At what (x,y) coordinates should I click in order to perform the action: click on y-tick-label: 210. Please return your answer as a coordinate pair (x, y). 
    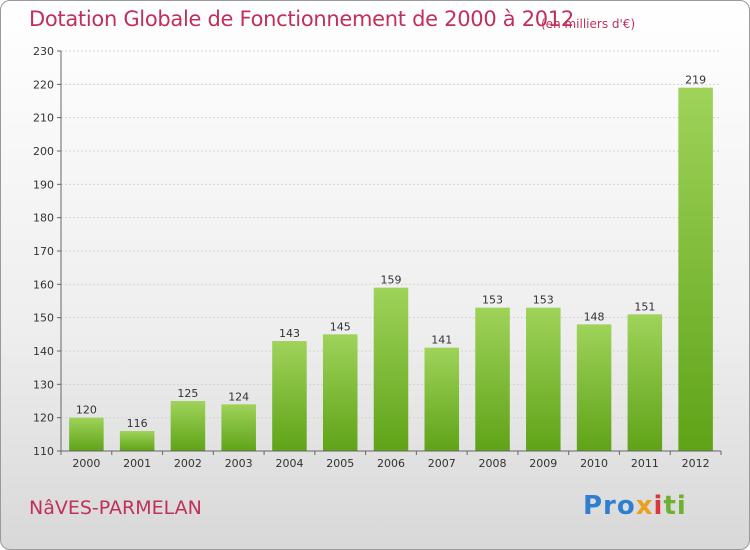
    Looking at the image, I should click on (43, 118).